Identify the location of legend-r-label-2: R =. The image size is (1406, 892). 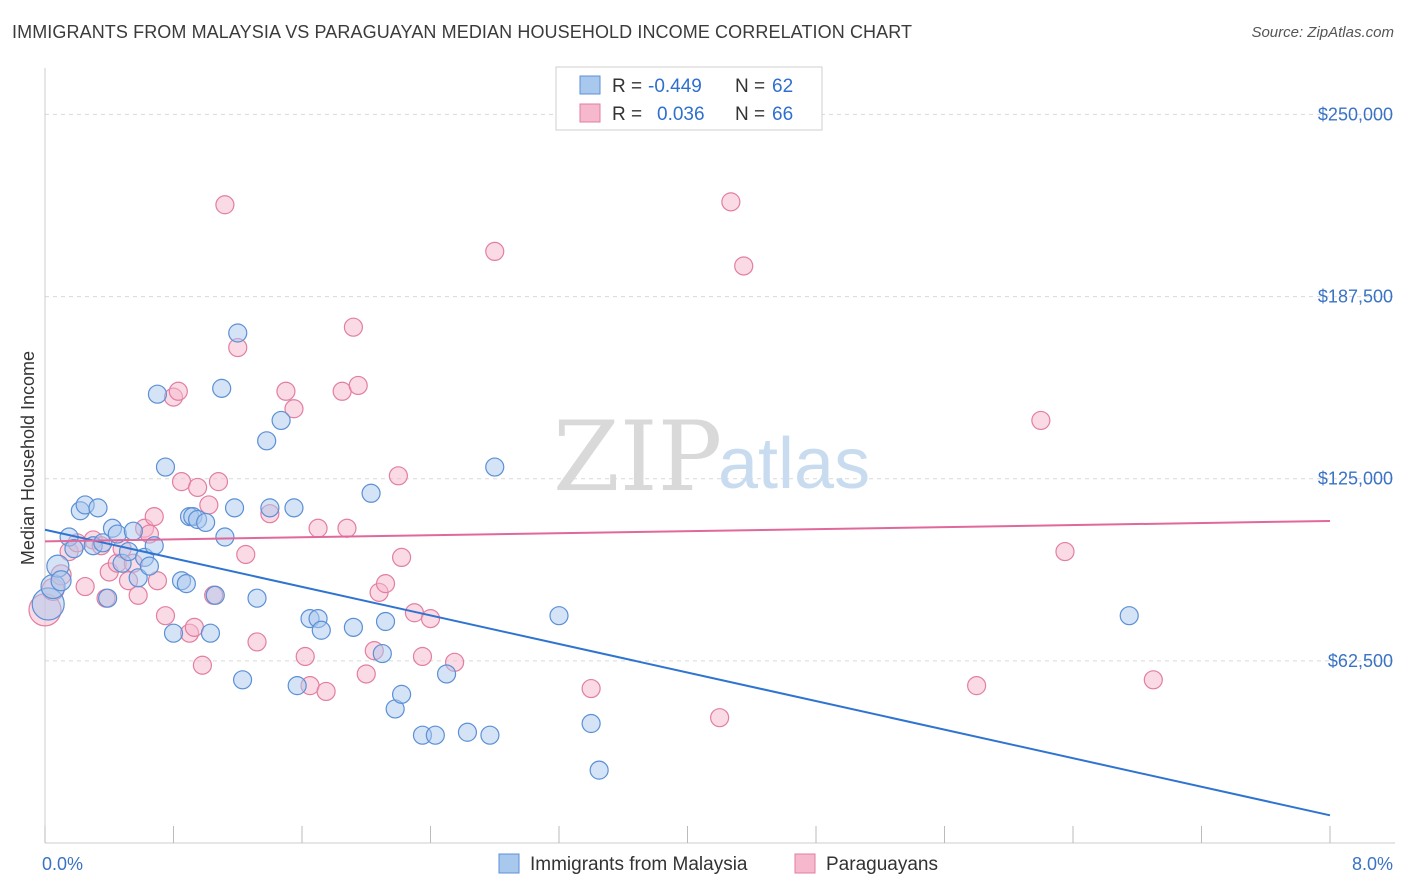
(627, 114).